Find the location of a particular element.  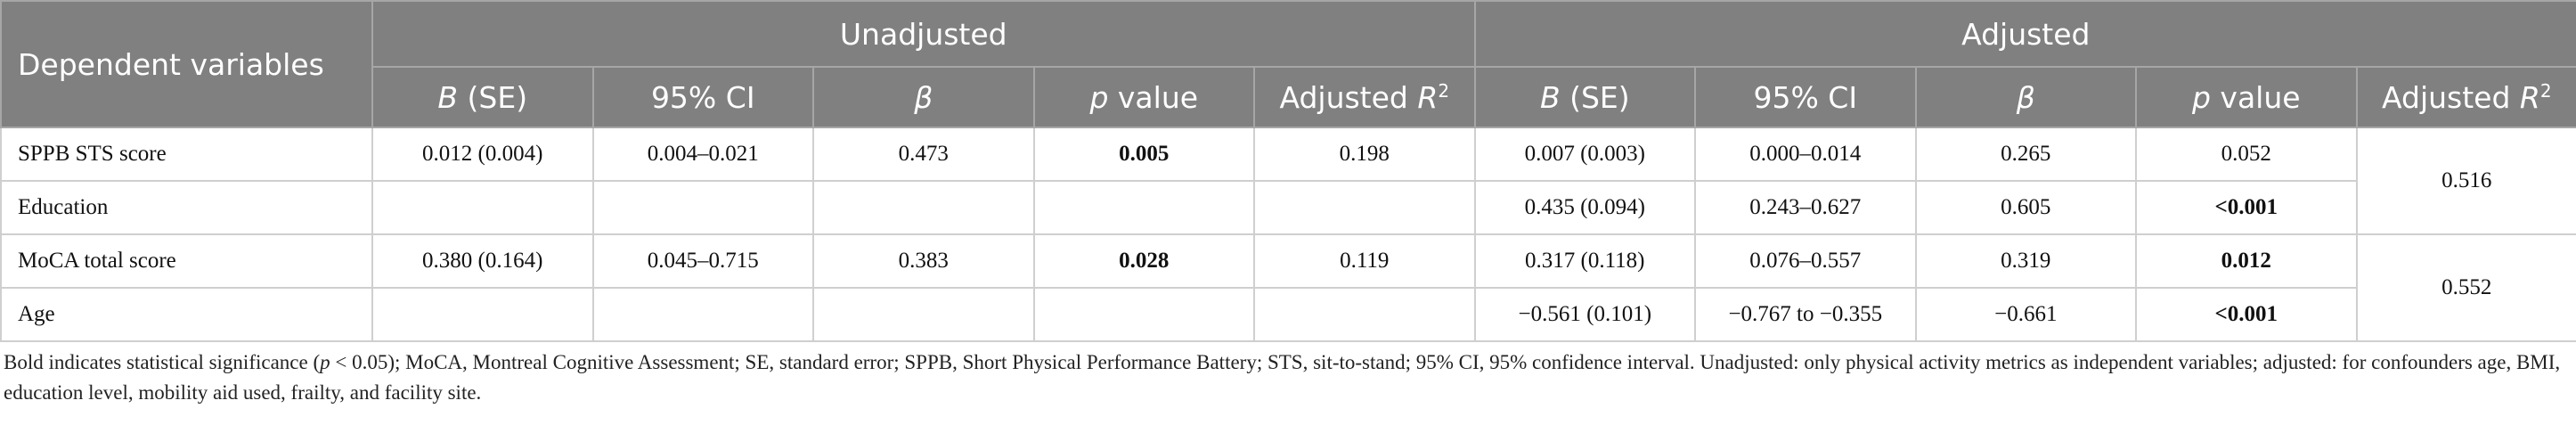

cell-text: 0.435 (0.094) is located at coordinates (1585, 207).